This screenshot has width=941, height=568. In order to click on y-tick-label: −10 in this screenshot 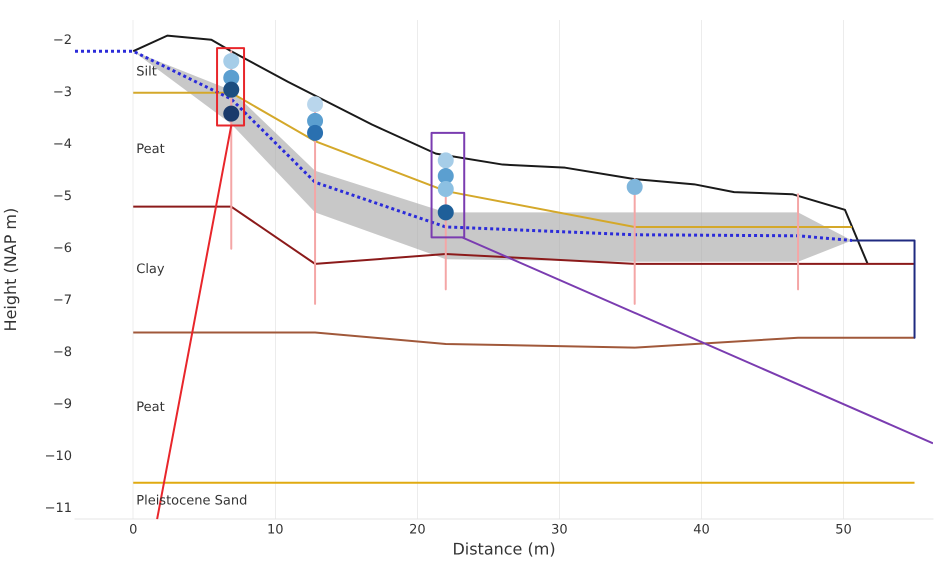, I will do `click(58, 456)`.